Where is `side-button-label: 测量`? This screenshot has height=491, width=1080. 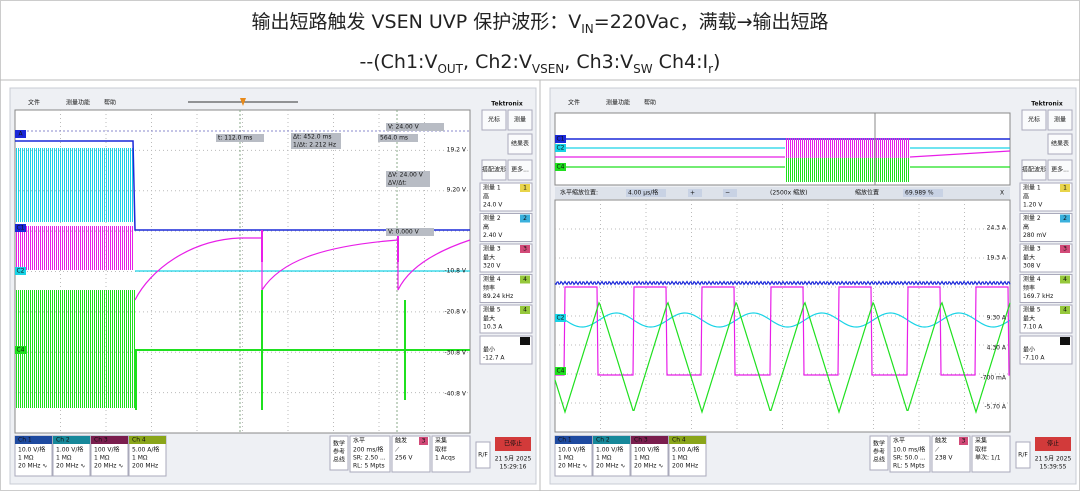 side-button-label: 测量 is located at coordinates (1060, 120).